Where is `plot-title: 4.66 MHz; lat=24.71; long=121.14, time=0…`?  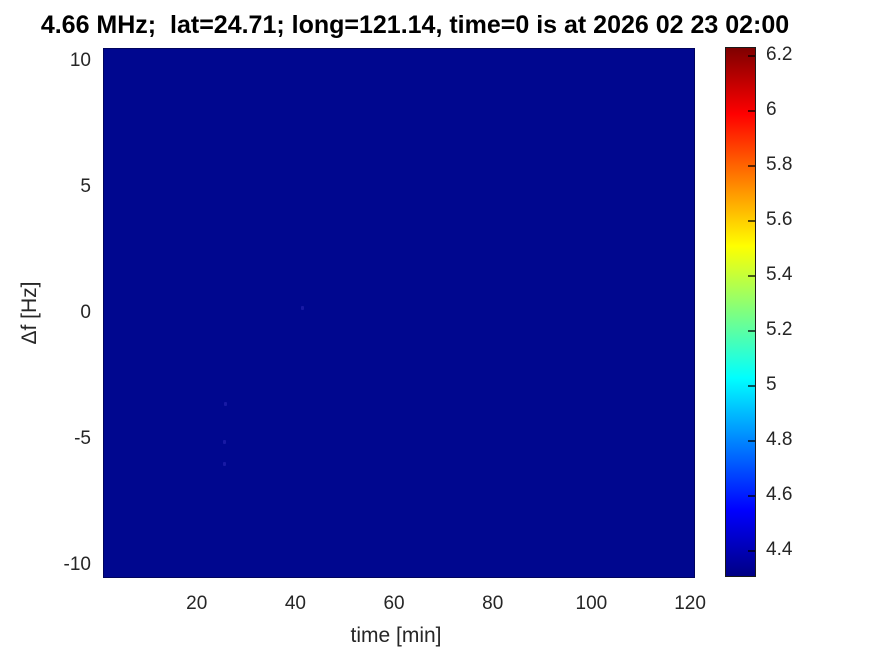 plot-title: 4.66 MHz; lat=24.71; long=121.14, time=0… is located at coordinates (415, 25).